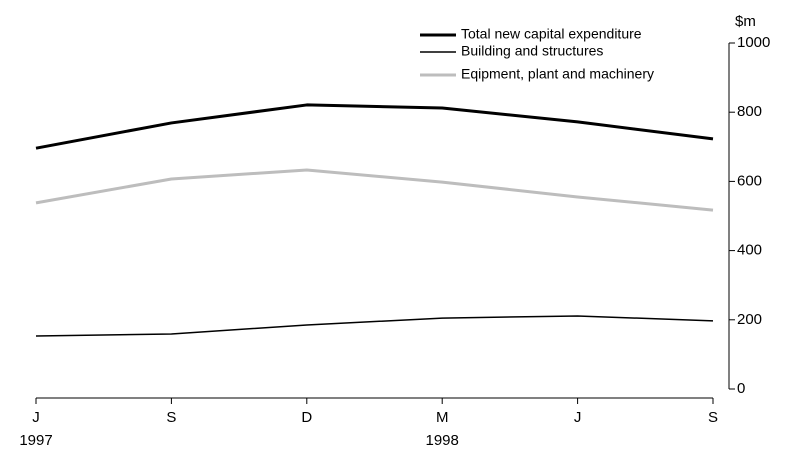 This screenshot has width=790, height=454. Describe the element at coordinates (442, 417) in the screenshot. I see `x-tick-label: M` at that location.